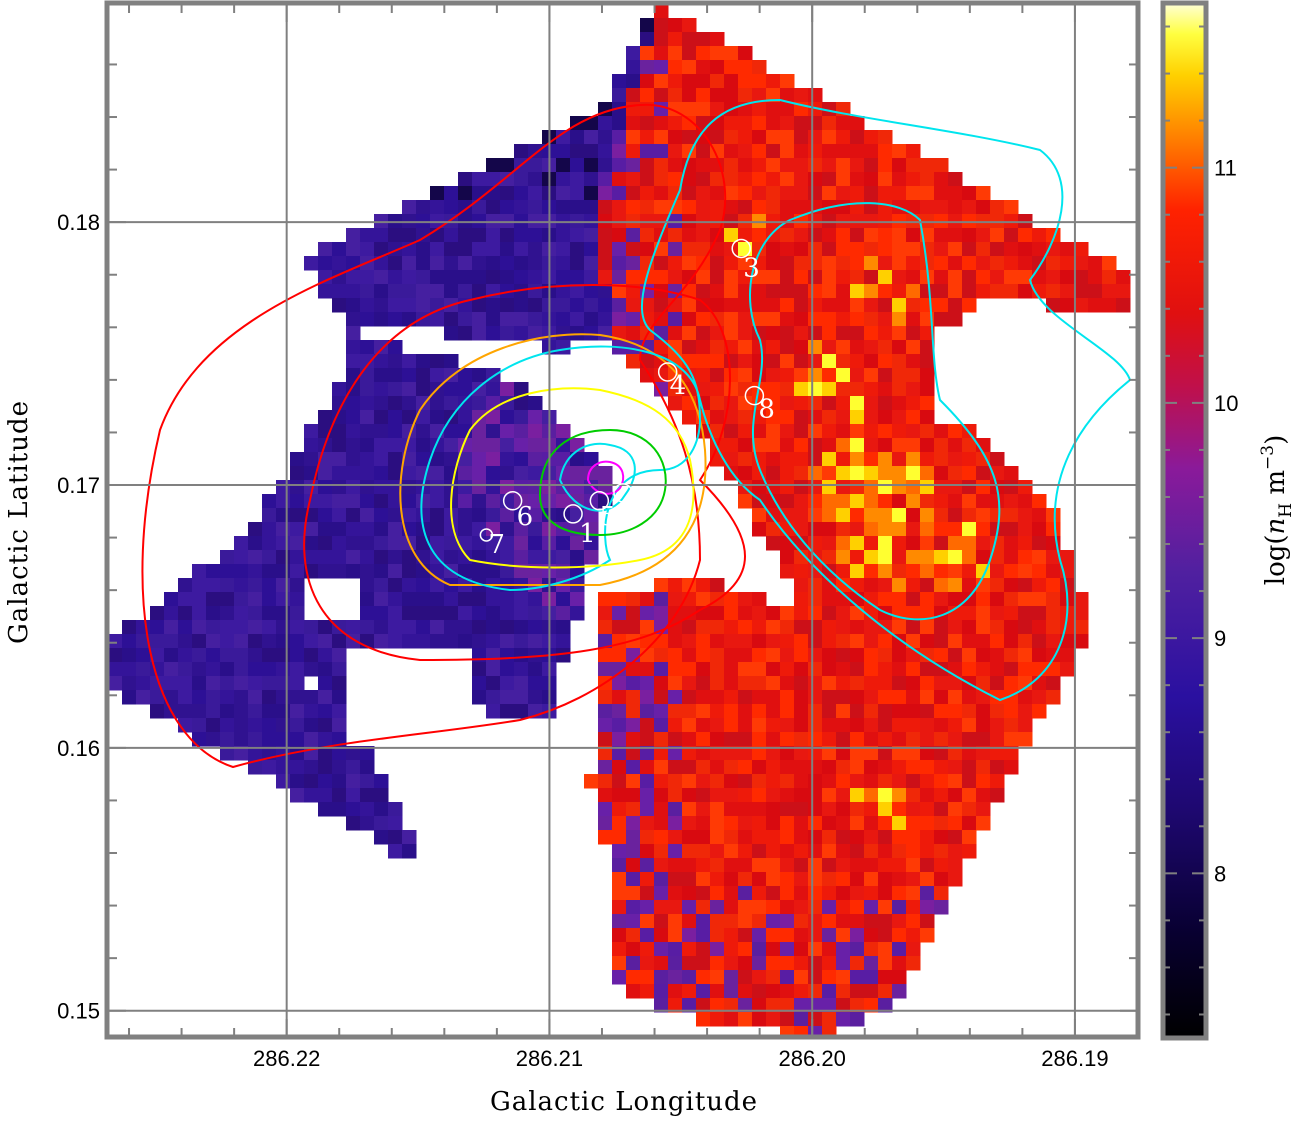 This screenshot has width=1313, height=1123. I want to click on y-tick-label: 0.15, so click(78, 1011).